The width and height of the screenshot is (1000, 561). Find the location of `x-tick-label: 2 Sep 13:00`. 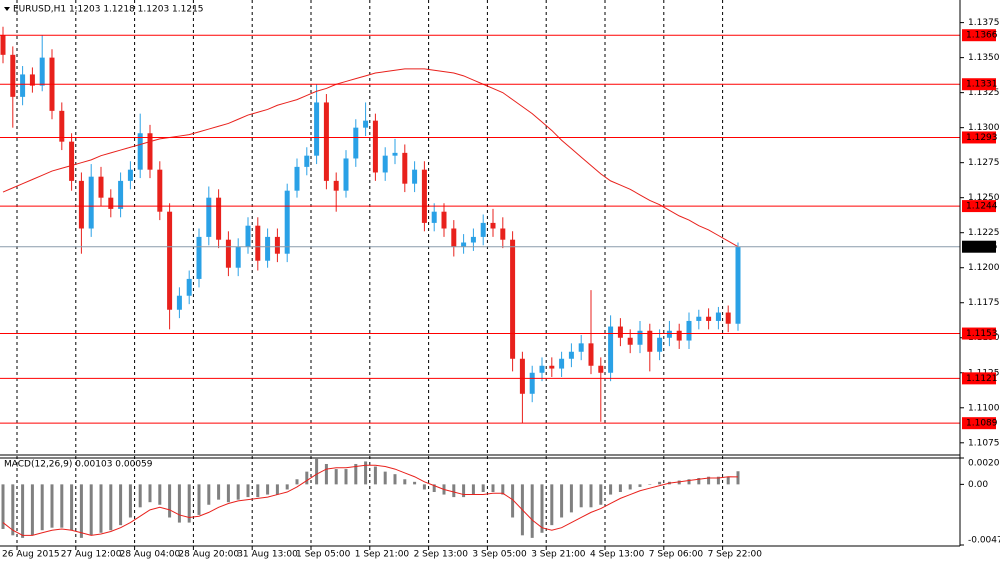

x-tick-label: 2 Sep 13:00 is located at coordinates (441, 555).